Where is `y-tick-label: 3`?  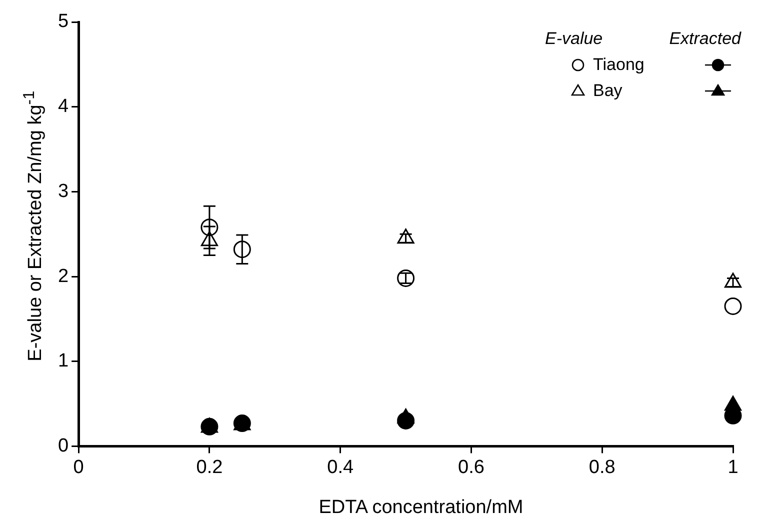
y-tick-label: 3 is located at coordinates (63, 191).